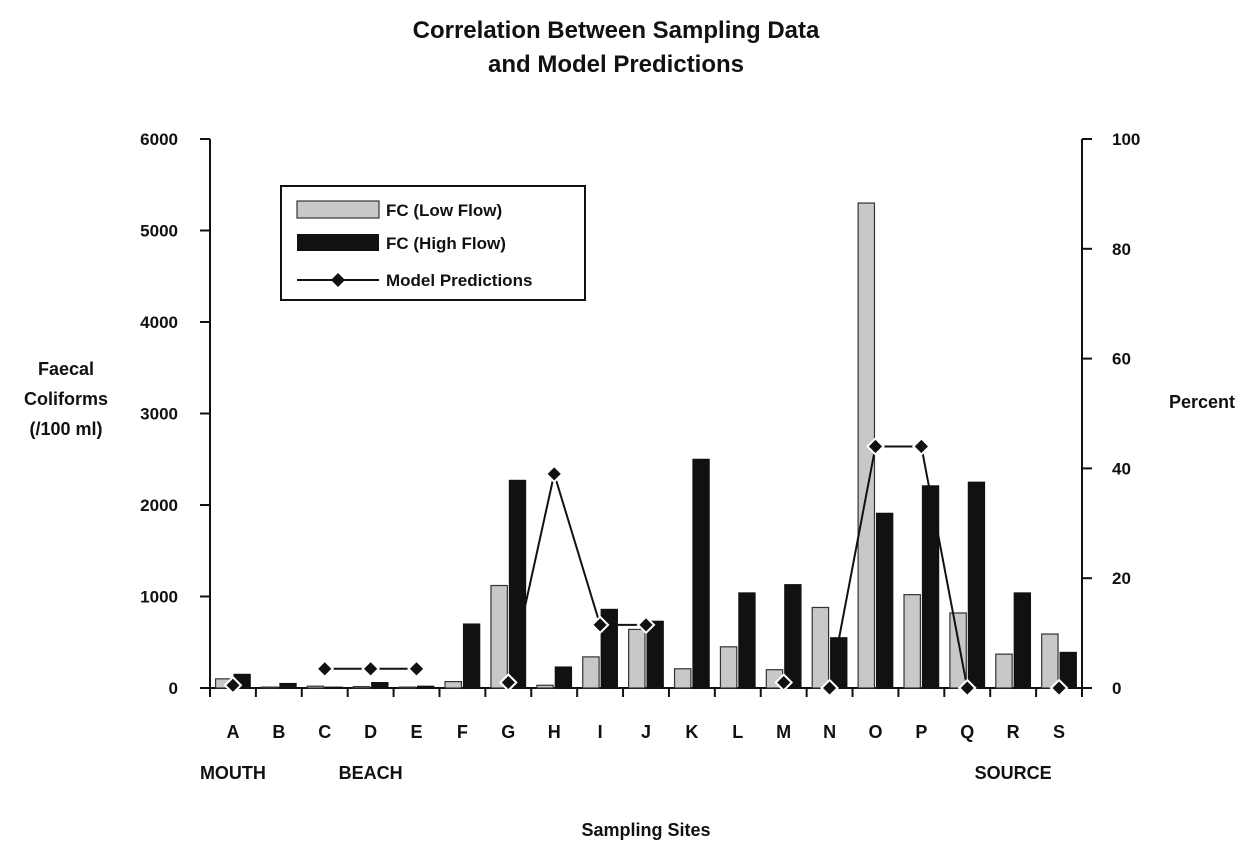 The width and height of the screenshot is (1251, 842). I want to click on bar-high-flow-D, so click(380, 685).